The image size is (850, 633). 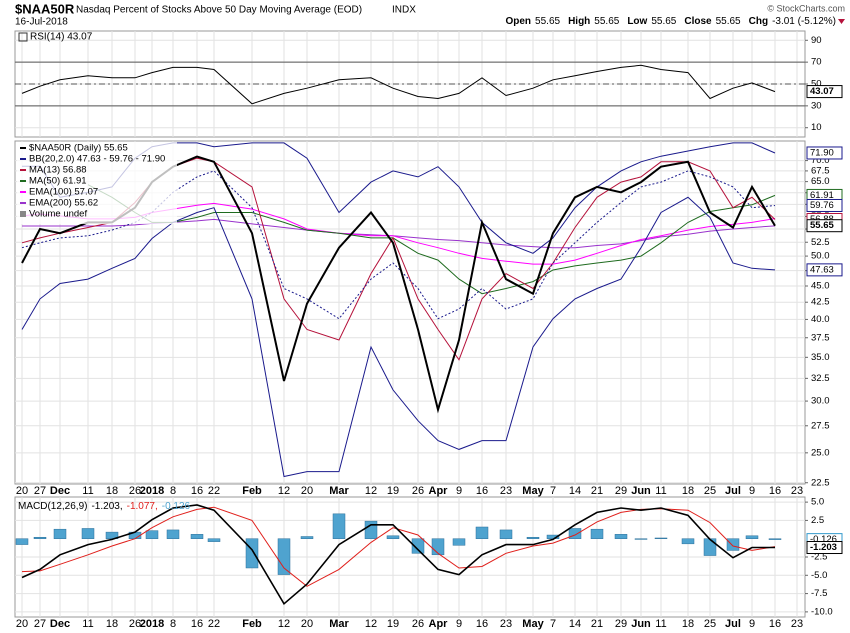 I want to click on x-tick-label: Jul, so click(x=733, y=491).